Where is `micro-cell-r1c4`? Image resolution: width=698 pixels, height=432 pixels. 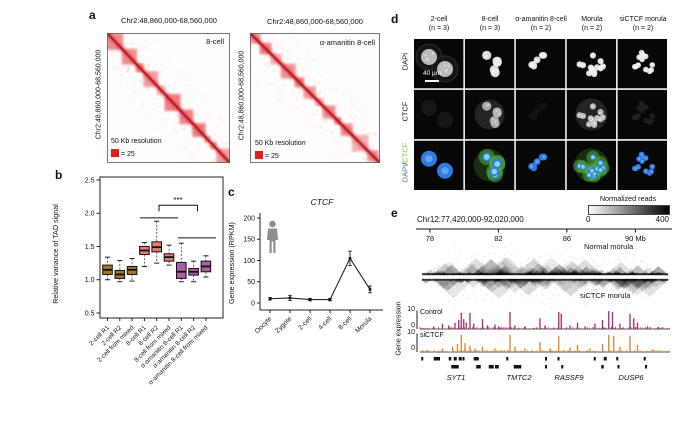
micro-cell-r1c4 is located at coordinates (642, 114).